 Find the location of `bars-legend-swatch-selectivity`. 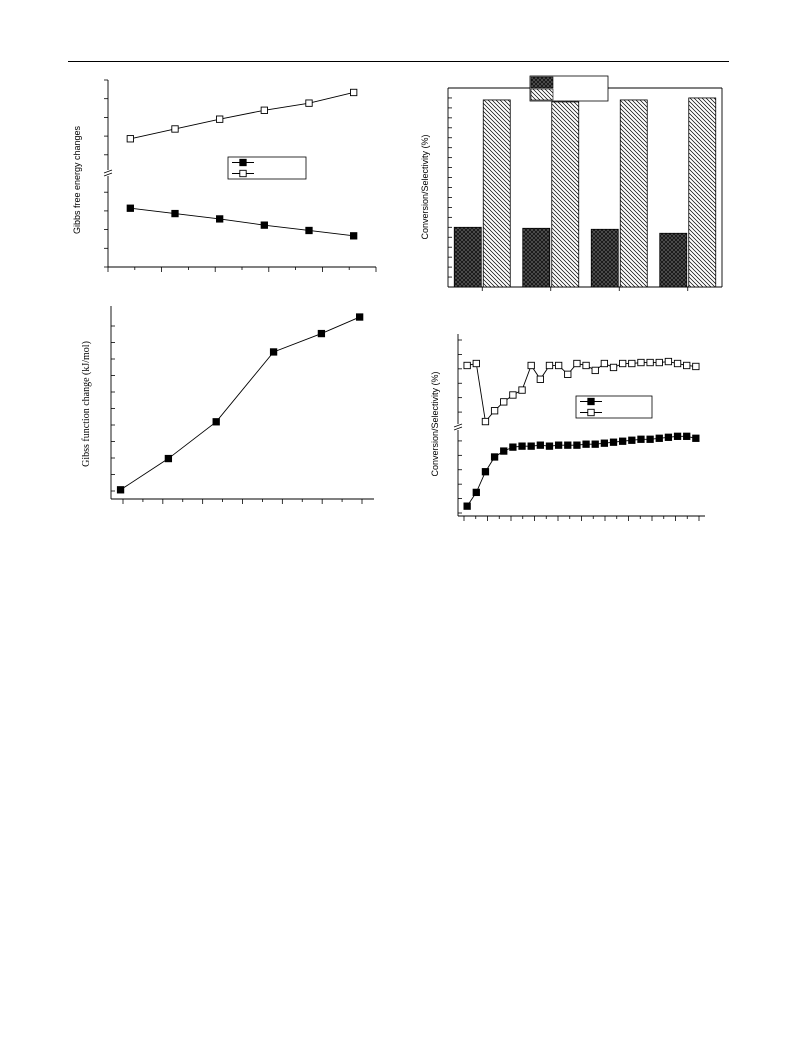

bars-legend-swatch-selectivity is located at coordinates (542, 94).